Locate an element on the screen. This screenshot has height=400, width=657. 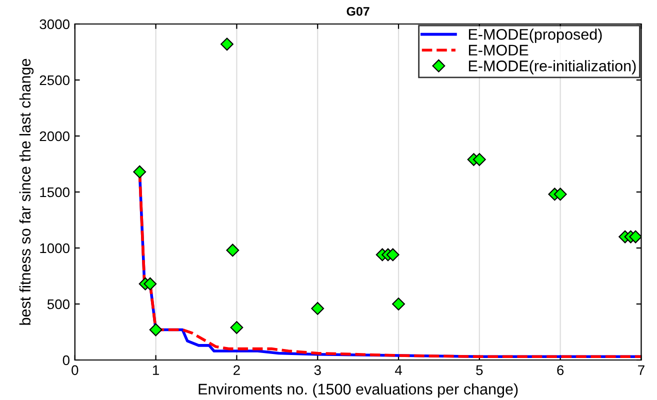
x-axis-title: Enviroments no. (1500 evaluations per change) is located at coordinates (358, 390).